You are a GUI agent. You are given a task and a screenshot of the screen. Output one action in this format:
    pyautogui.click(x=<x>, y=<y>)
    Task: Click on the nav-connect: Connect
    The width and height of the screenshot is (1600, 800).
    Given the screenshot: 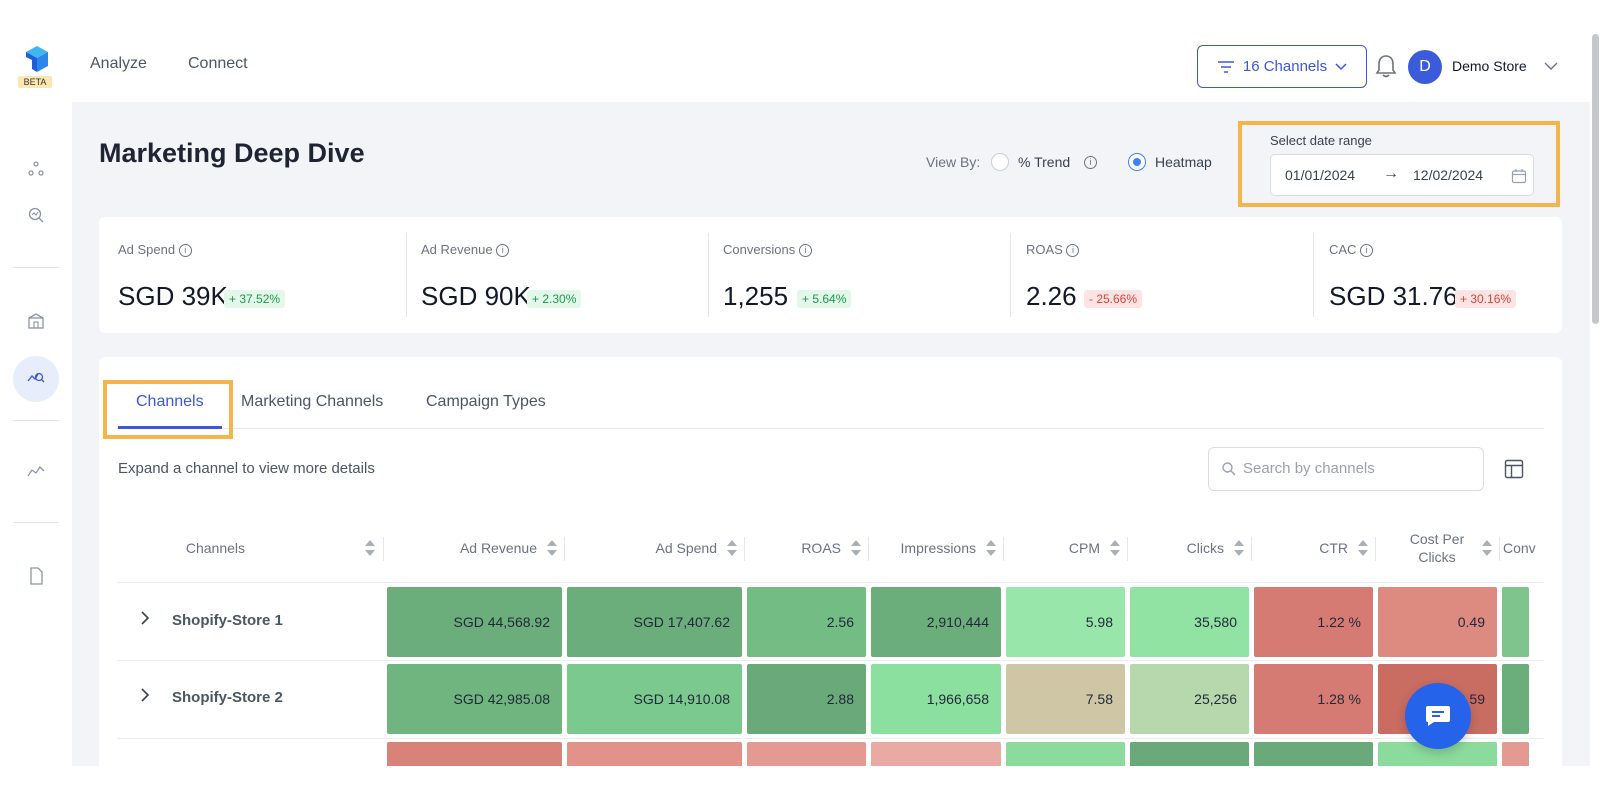 What is the action you would take?
    pyautogui.click(x=218, y=63)
    